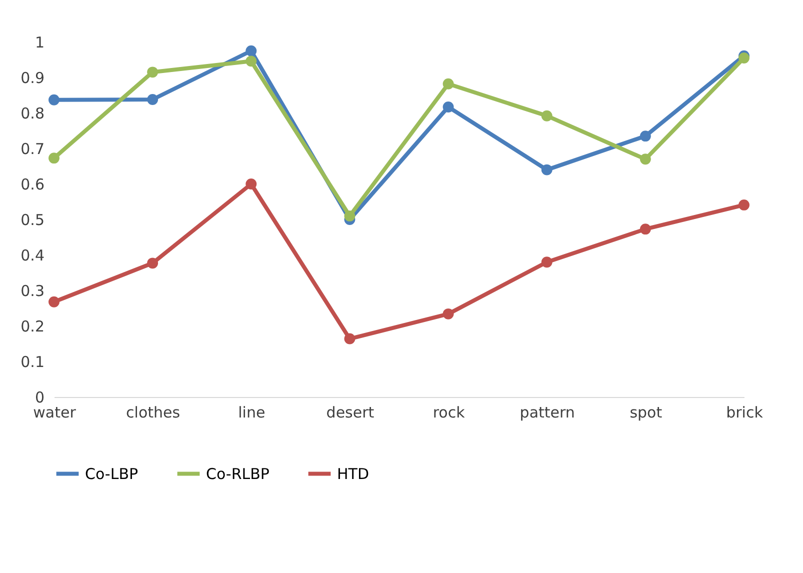  What do you see at coordinates (745, 413) in the screenshot?
I see `x-tick-label: brick` at bounding box center [745, 413].